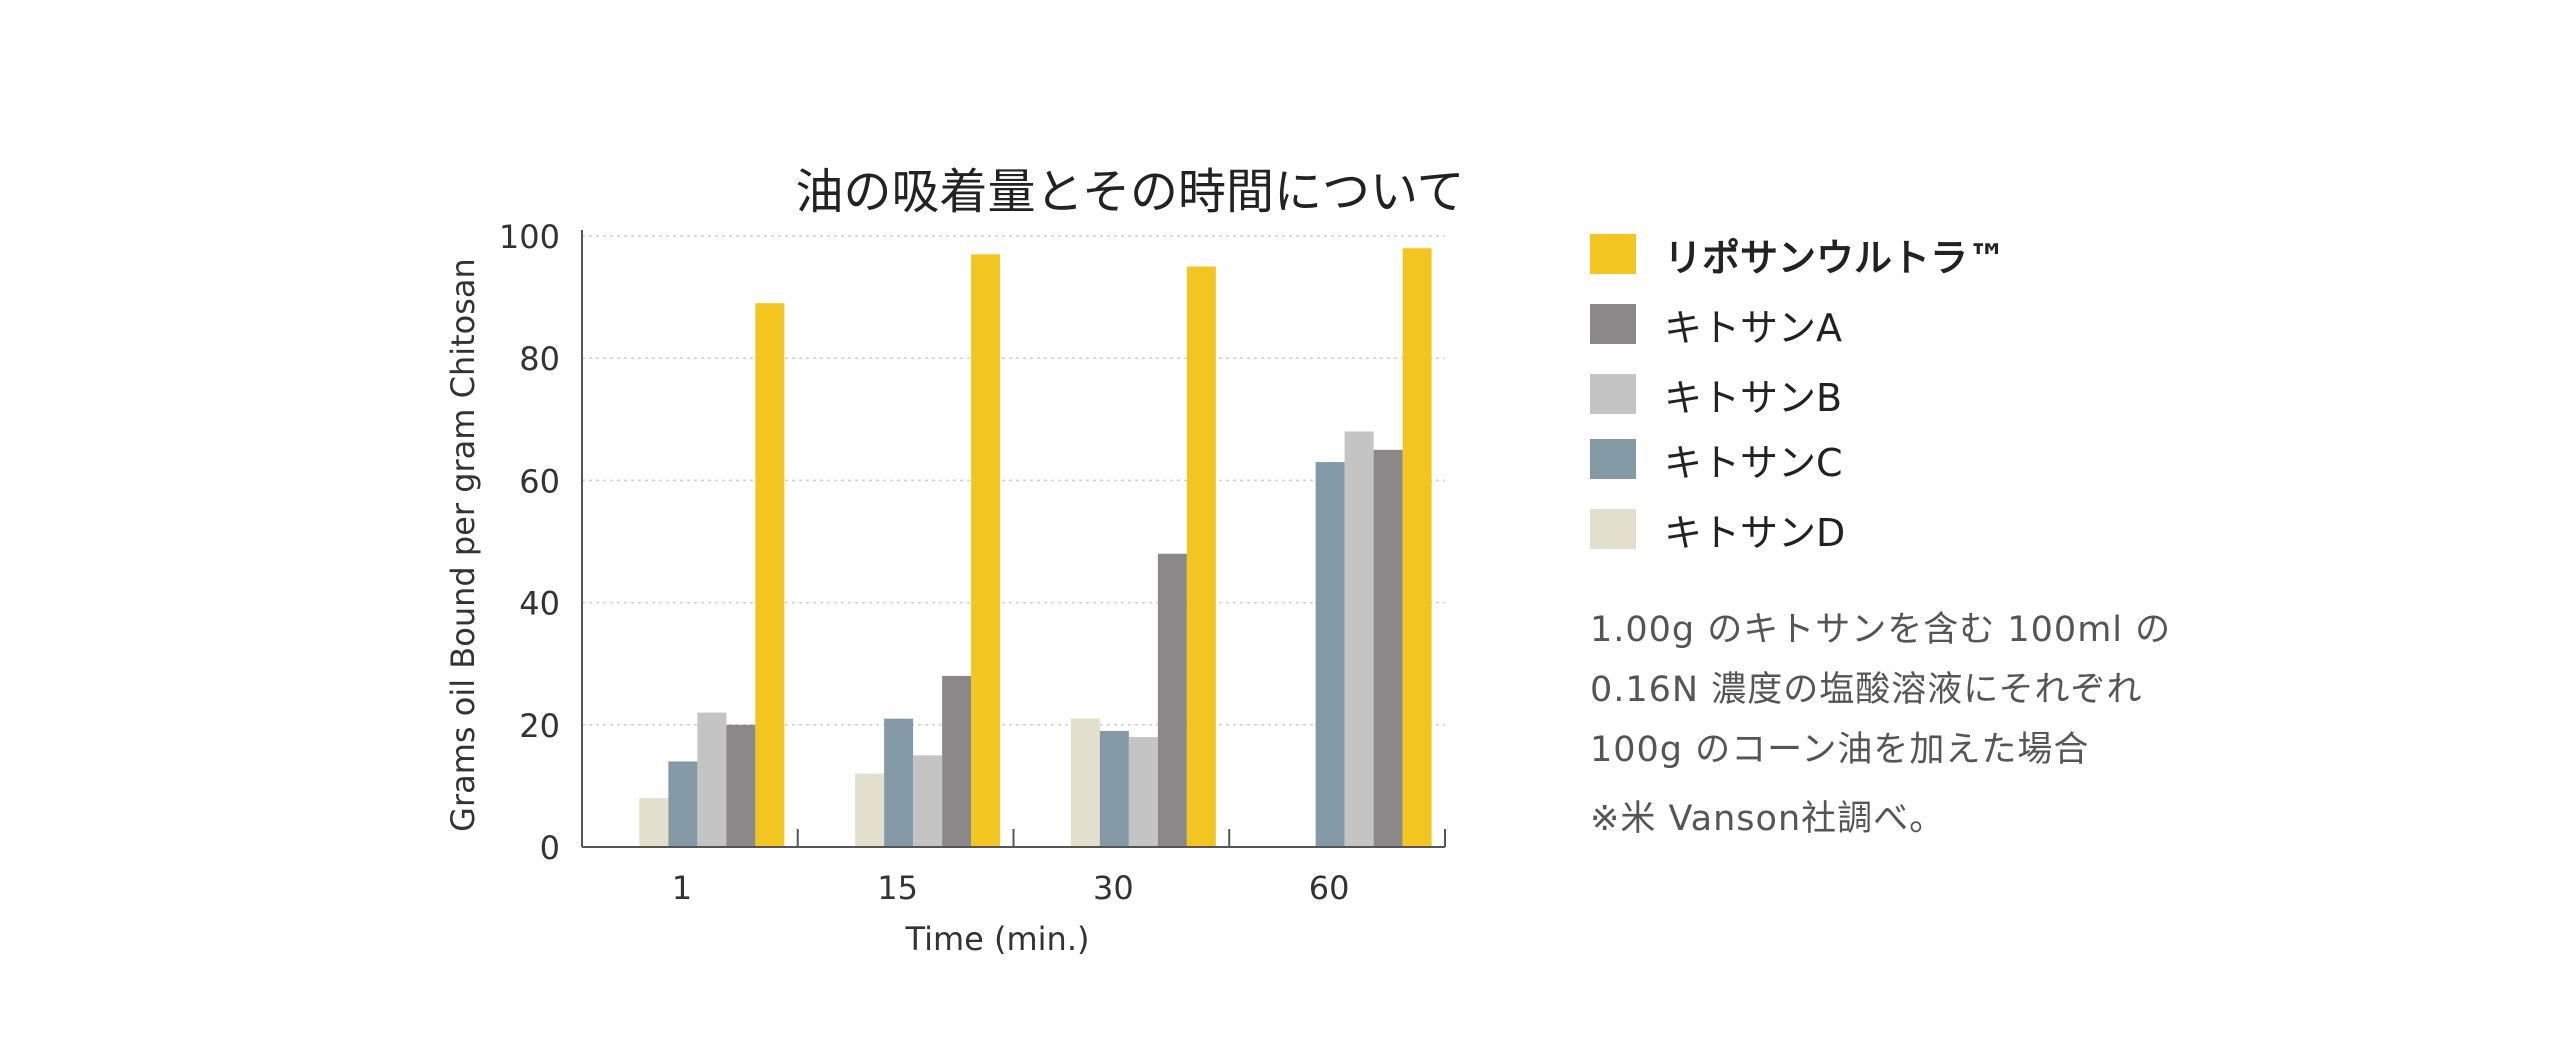 The image size is (2560, 1038). Describe the element at coordinates (682, 888) in the screenshot. I see `x-tick-label: 1` at that location.